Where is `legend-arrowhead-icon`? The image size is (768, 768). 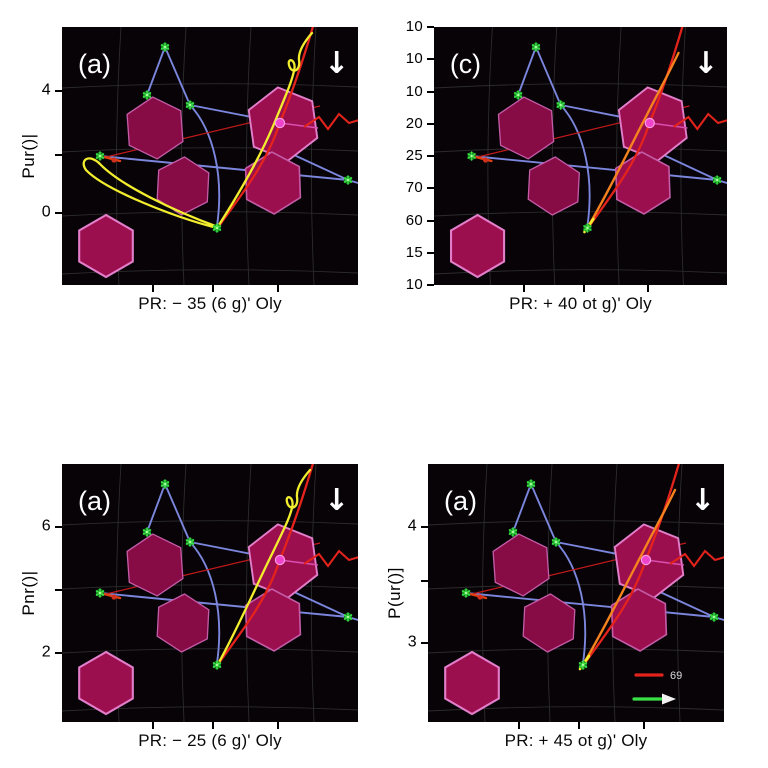
legend-arrowhead-icon is located at coordinates (669, 699).